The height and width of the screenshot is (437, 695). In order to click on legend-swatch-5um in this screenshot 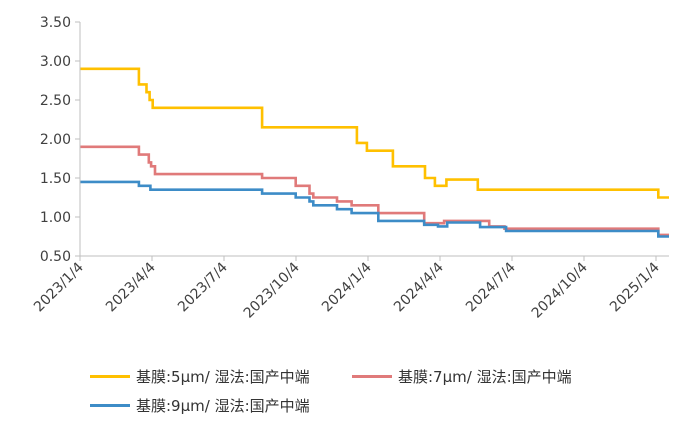, I will do `click(110, 376)`.